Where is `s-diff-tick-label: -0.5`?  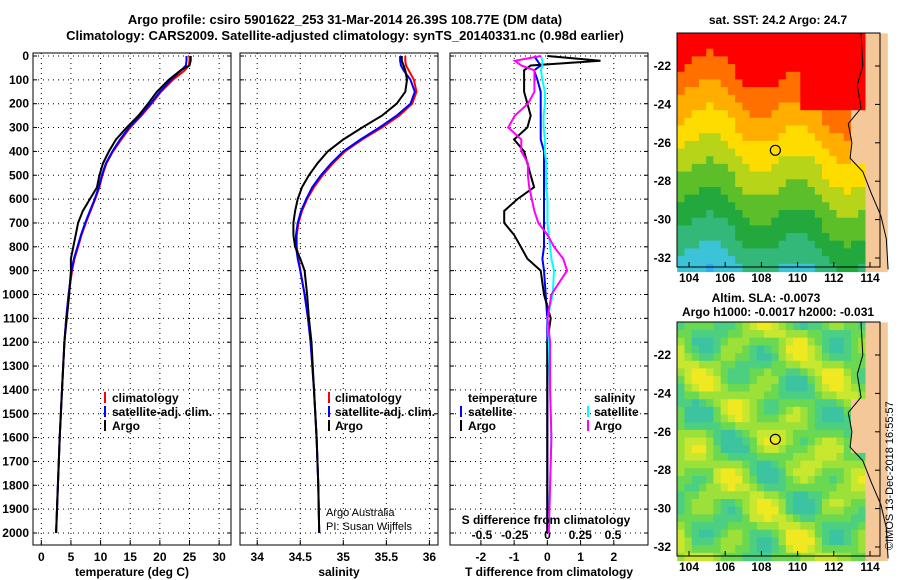 s-diff-tick-label: -0.5 is located at coordinates (482, 535).